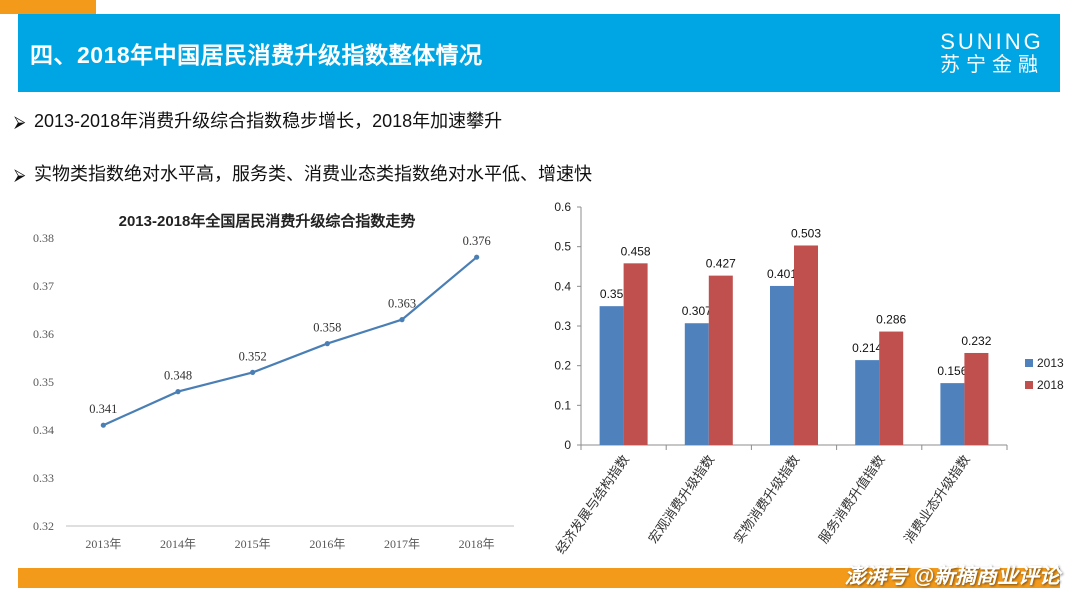 This screenshot has width=1080, height=592. I want to click on line-y-tick-label: 0.36, so click(43, 334).